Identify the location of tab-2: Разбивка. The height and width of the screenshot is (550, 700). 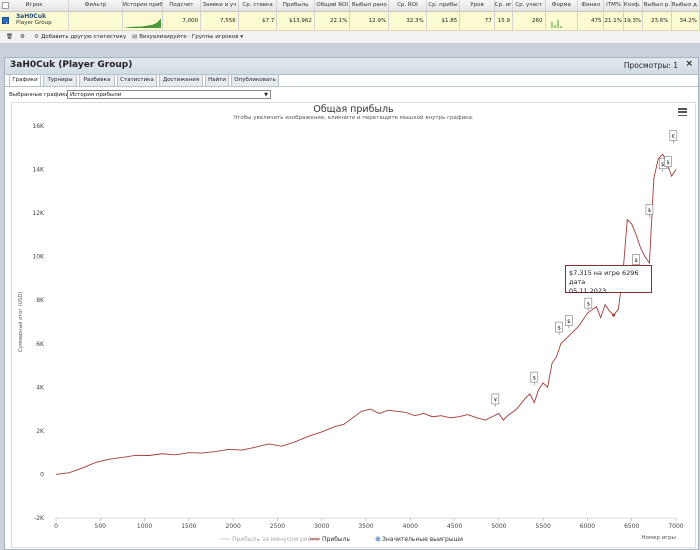
(97, 80).